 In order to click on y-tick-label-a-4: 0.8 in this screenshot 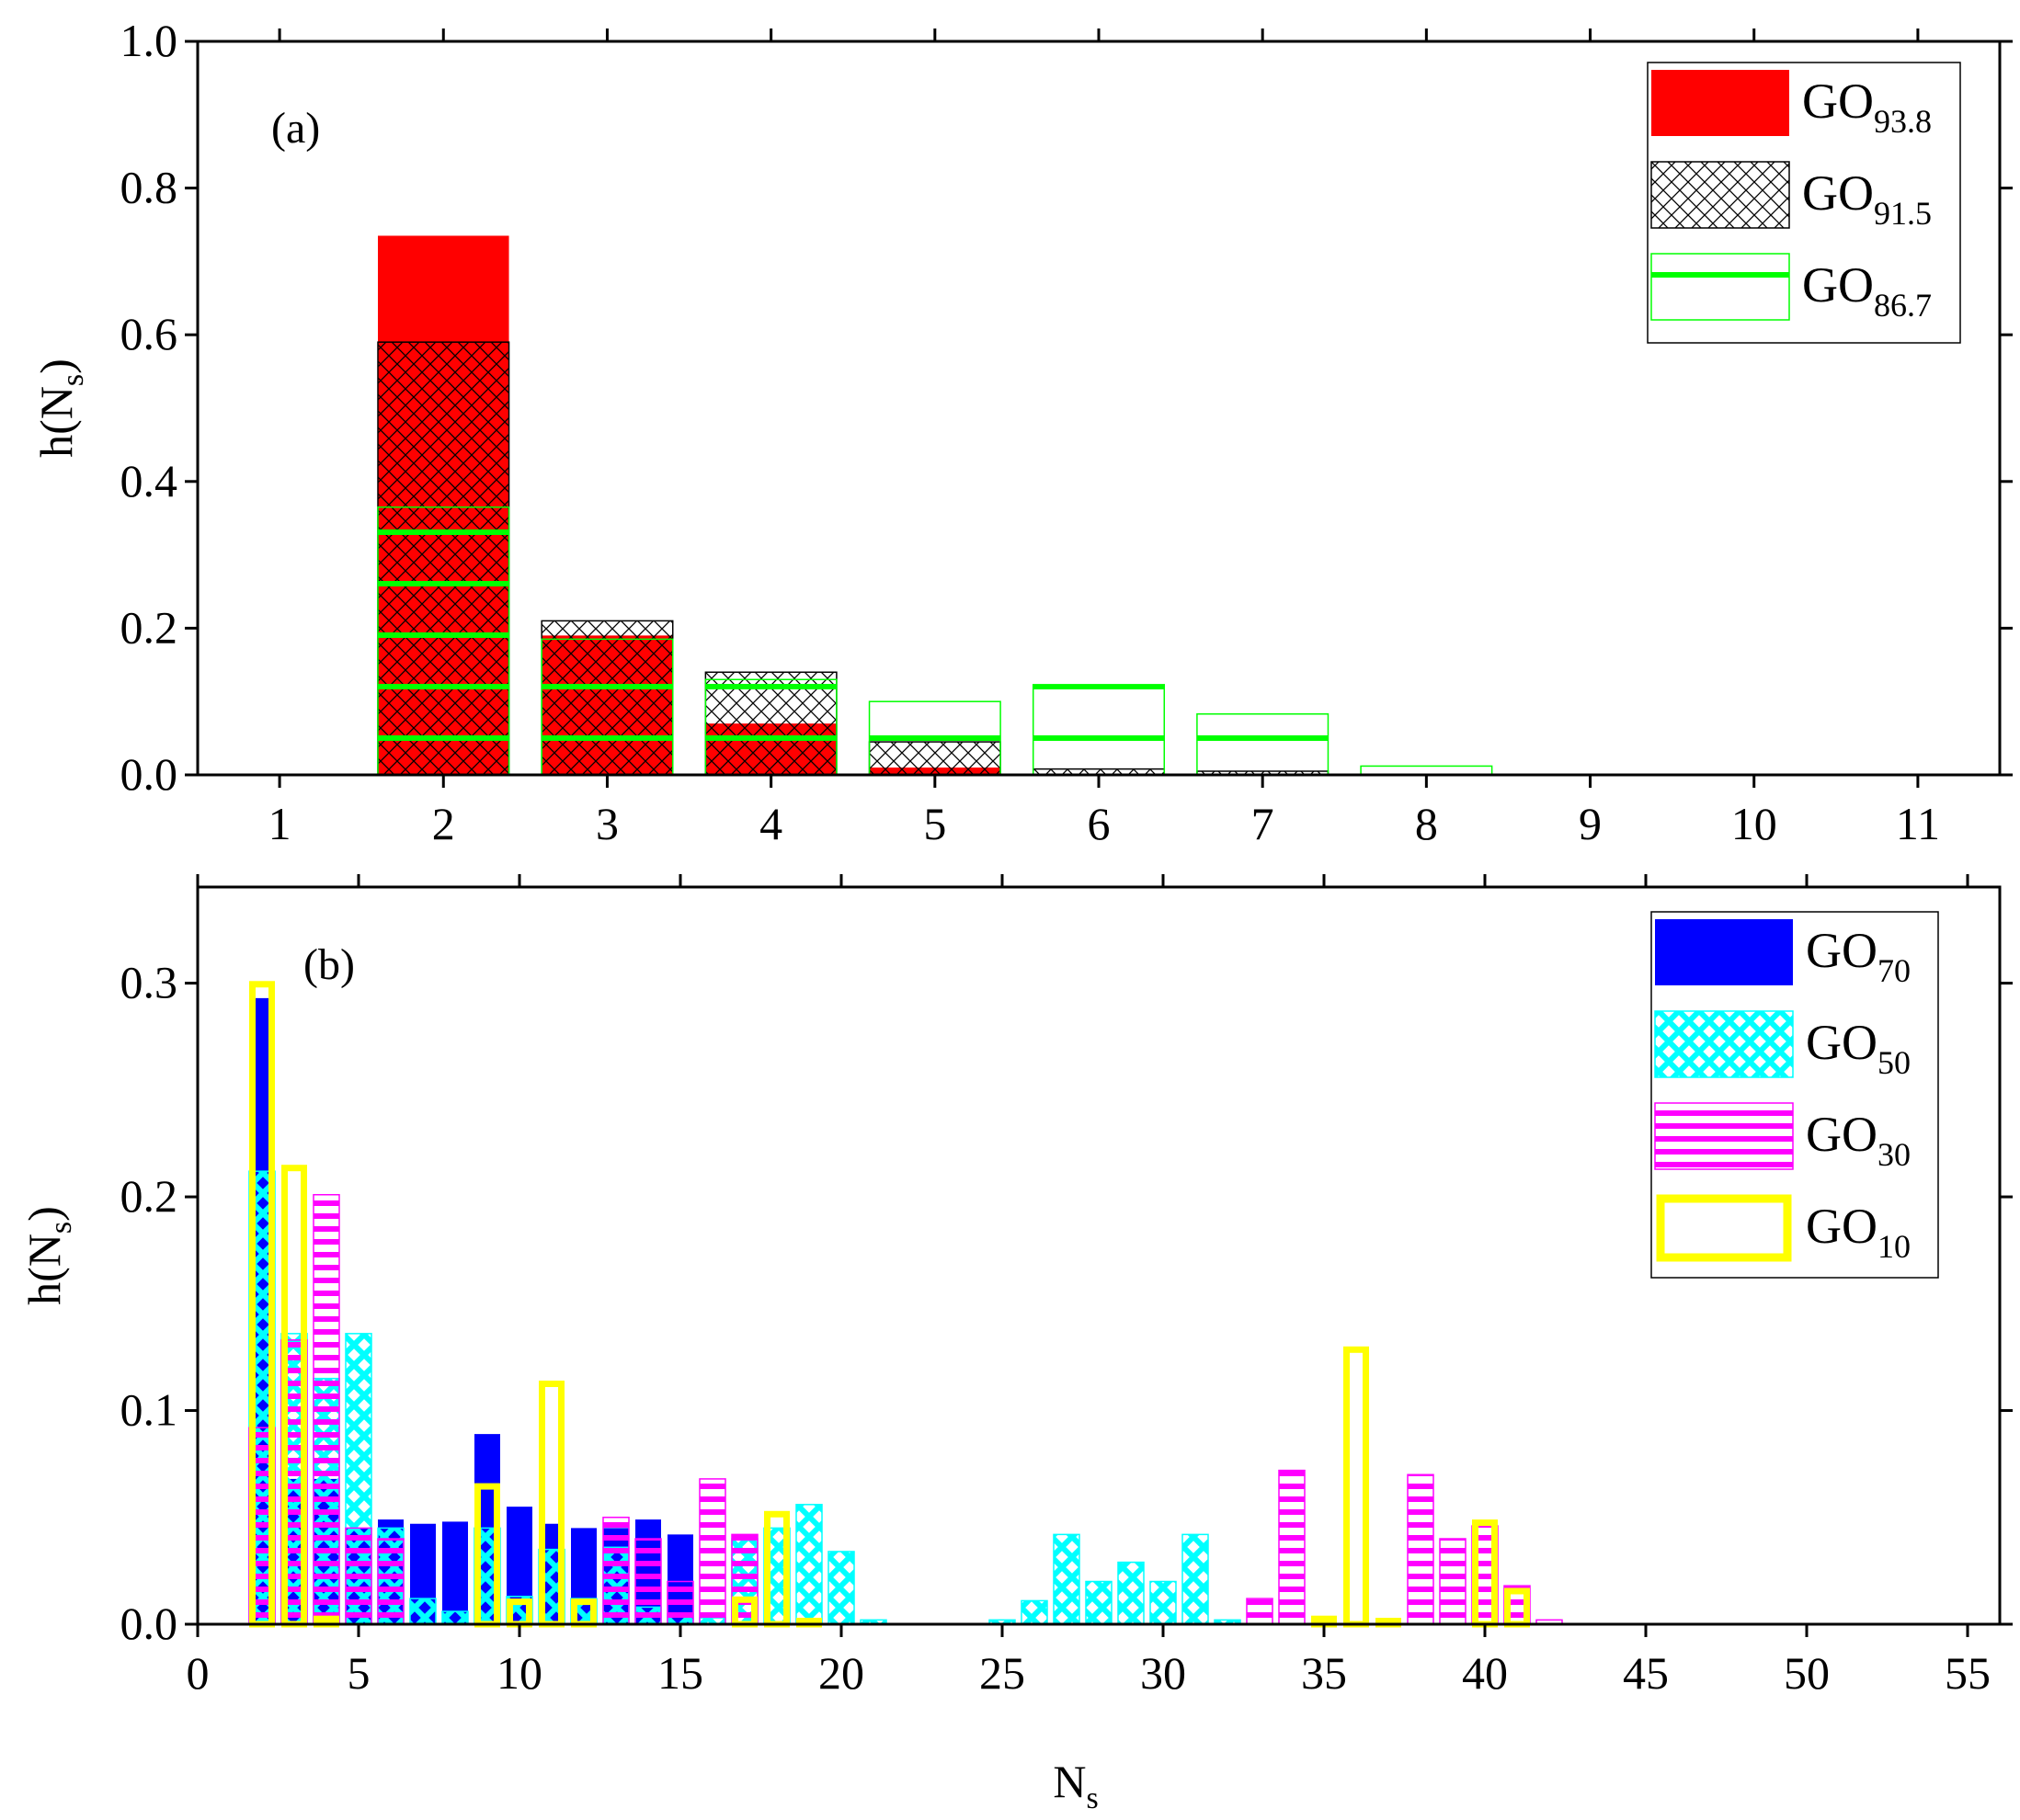, I will do `click(149, 187)`.